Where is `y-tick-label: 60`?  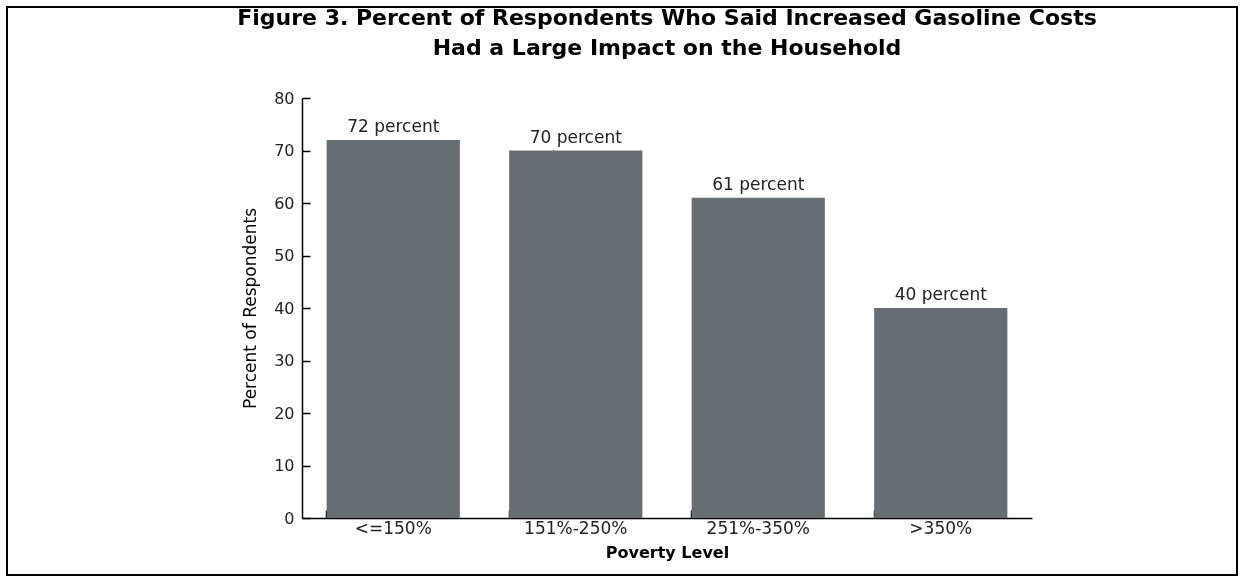 y-tick-label: 60 is located at coordinates (284, 203).